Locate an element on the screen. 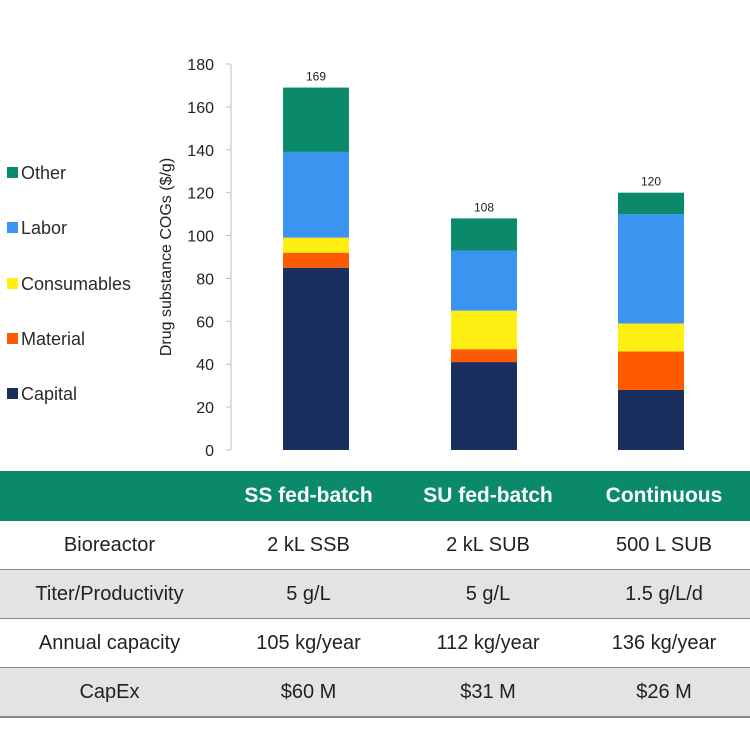  legend-label-labor: Labor is located at coordinates (44, 228).